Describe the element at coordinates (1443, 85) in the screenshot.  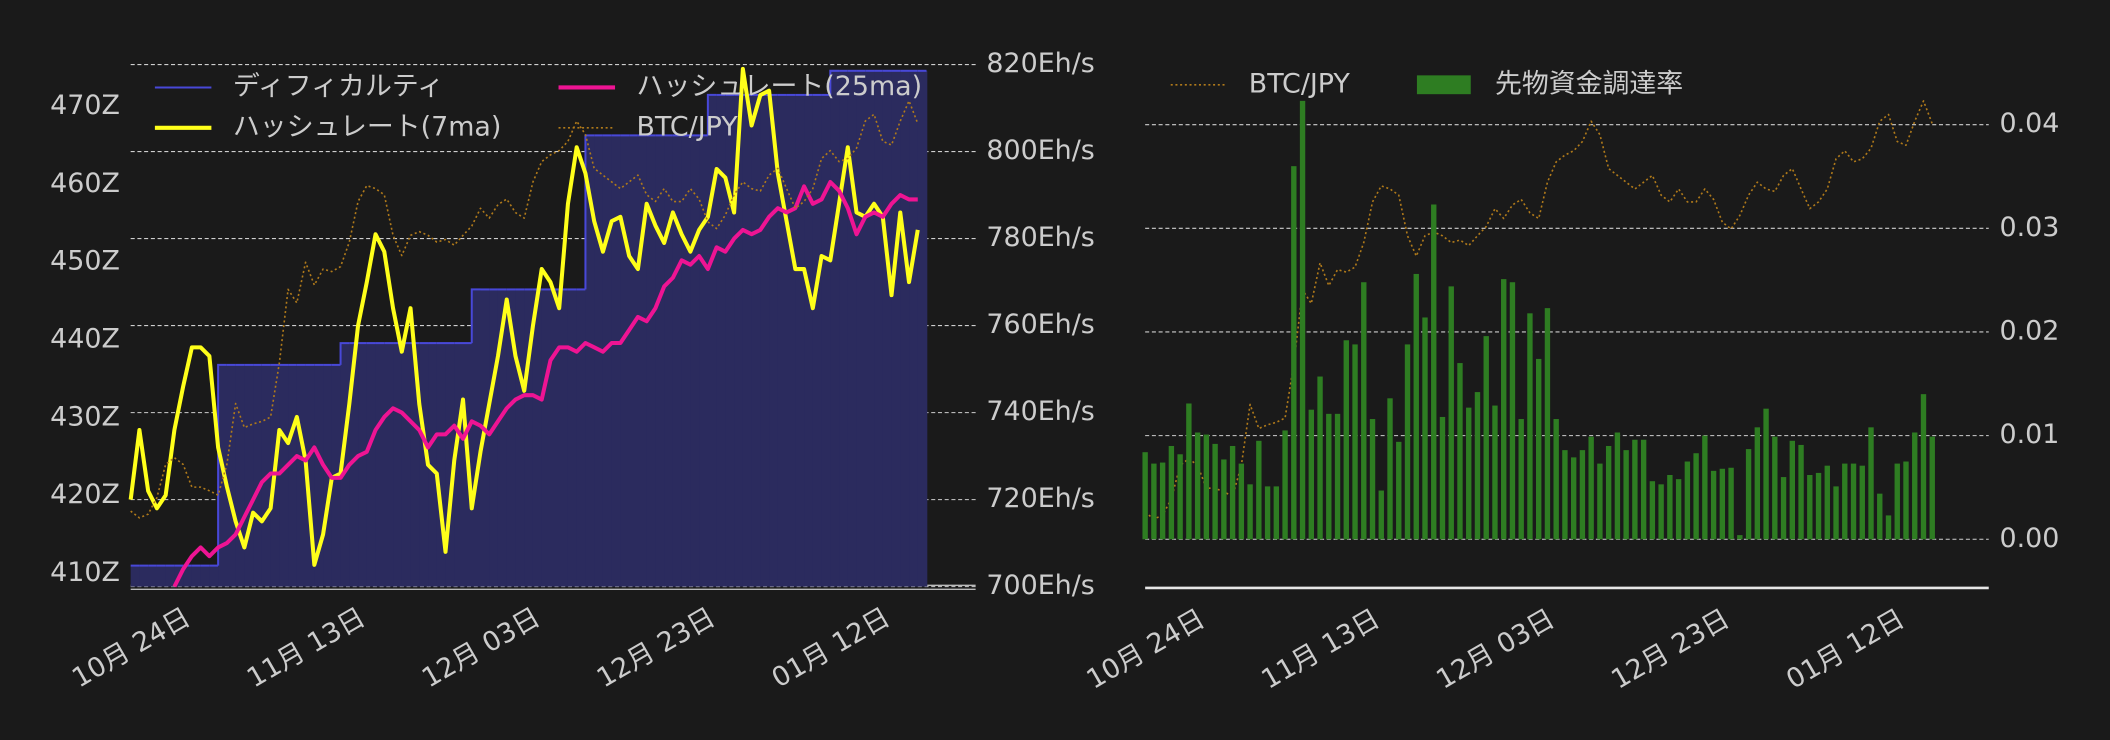
I see `legend-swatch` at that location.